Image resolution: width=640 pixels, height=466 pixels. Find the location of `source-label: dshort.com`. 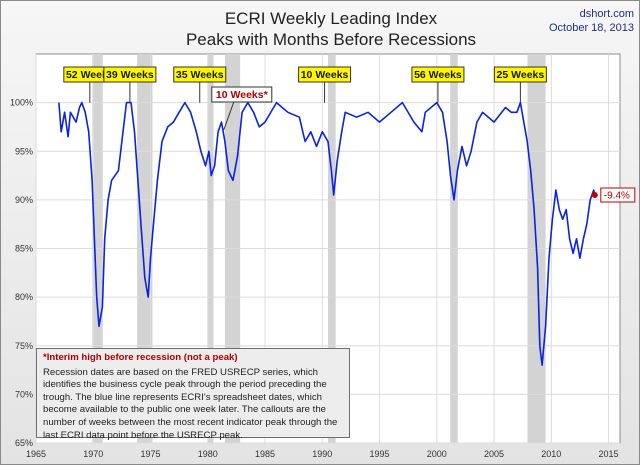

source-label: dshort.com is located at coordinates (607, 14).